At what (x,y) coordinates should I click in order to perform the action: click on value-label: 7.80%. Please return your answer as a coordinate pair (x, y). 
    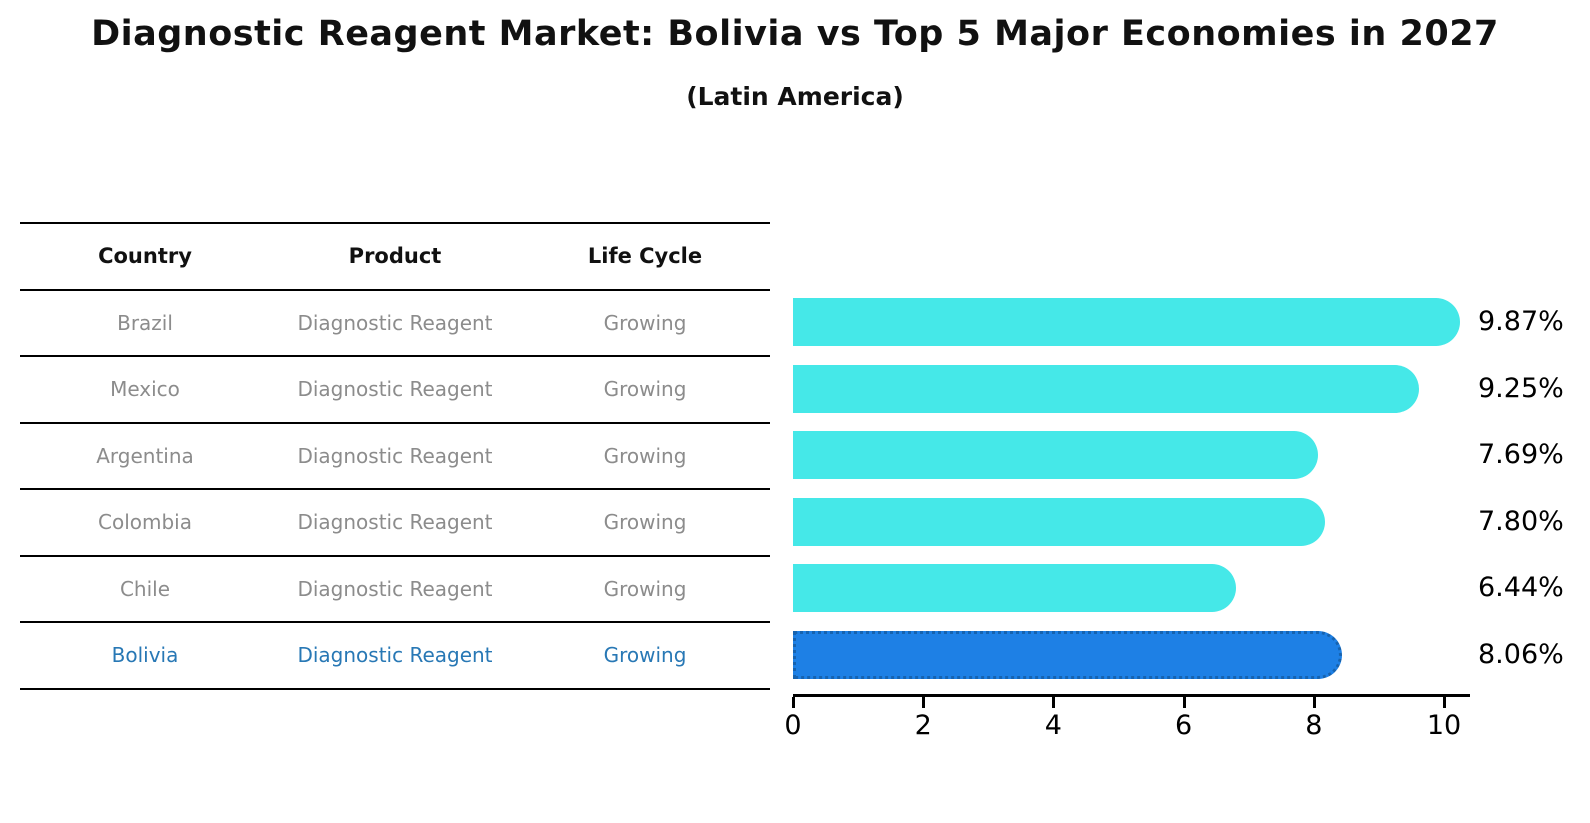
    Looking at the image, I should click on (1521, 521).